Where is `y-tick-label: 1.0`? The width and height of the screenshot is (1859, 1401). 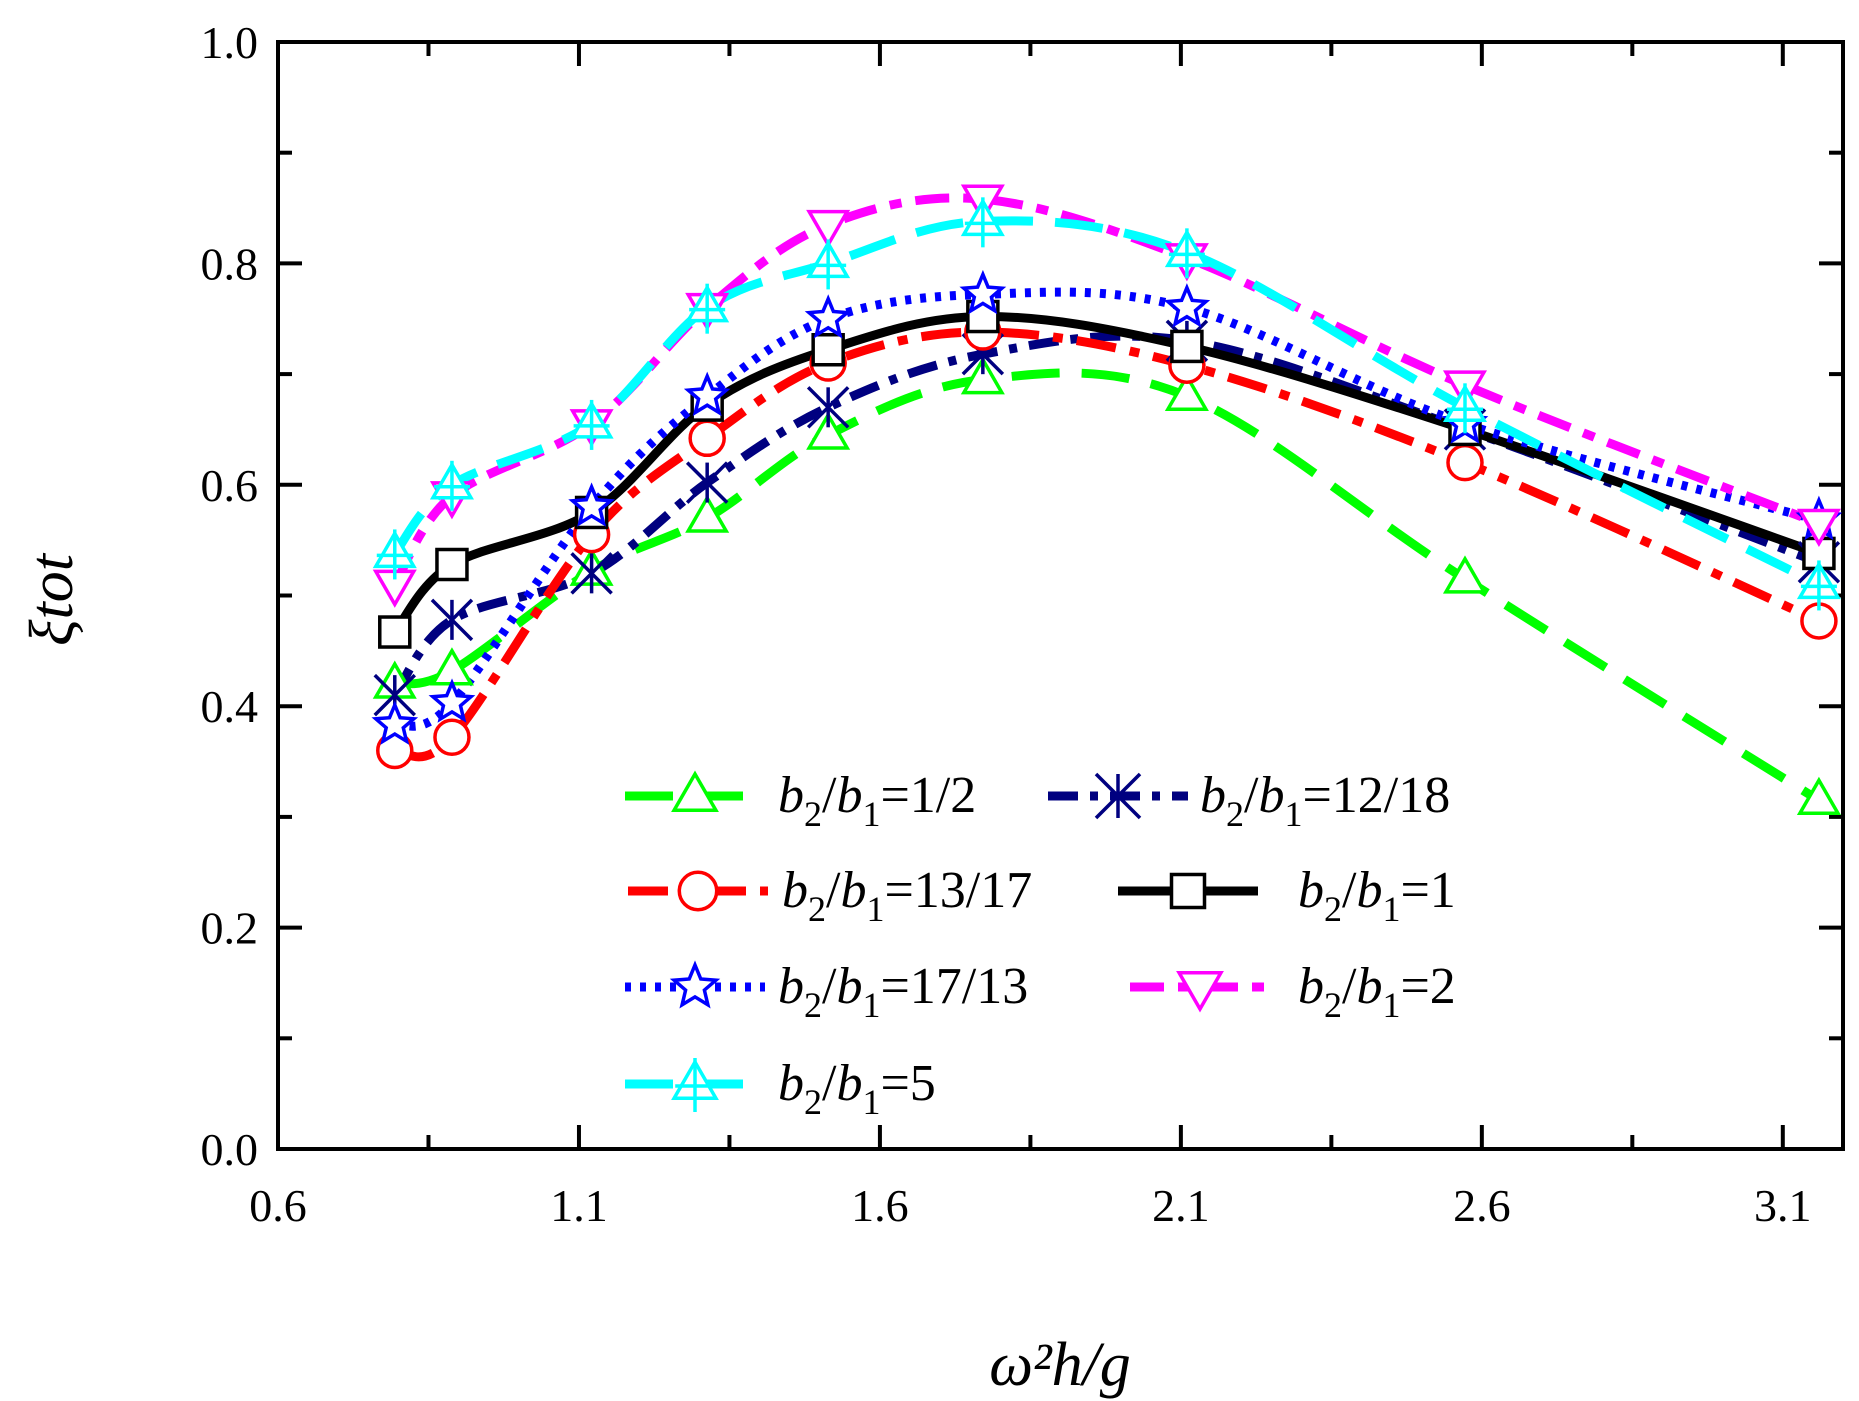 y-tick-label: 1.0 is located at coordinates (230, 42).